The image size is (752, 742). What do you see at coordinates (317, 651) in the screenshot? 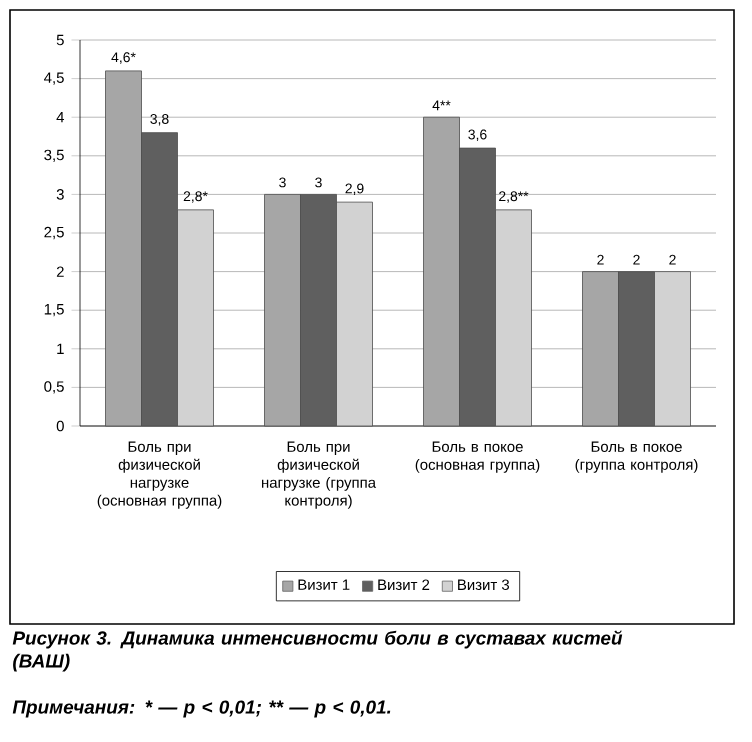
I see `text: Рисунок 3. Динамика интенсивности боли в суставах кистей (ВАШ)` at bounding box center [317, 651].